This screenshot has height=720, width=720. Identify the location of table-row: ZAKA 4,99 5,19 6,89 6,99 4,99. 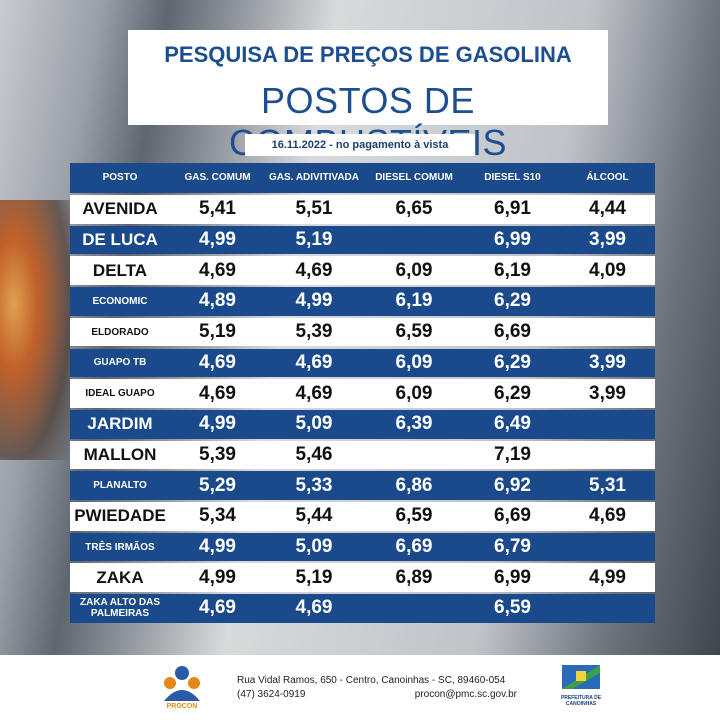
(362, 578).